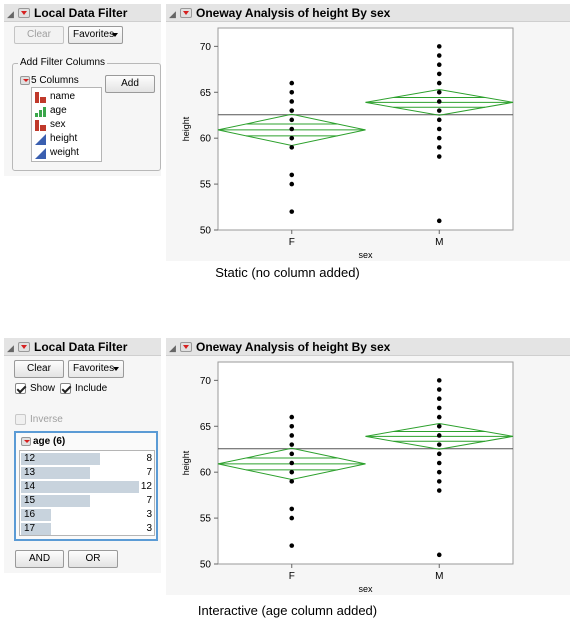 Image resolution: width=575 pixels, height=628 pixels. What do you see at coordinates (63, 62) in the screenshot?
I see `add-filter-columns-legend: Add Filter Columns` at bounding box center [63, 62].